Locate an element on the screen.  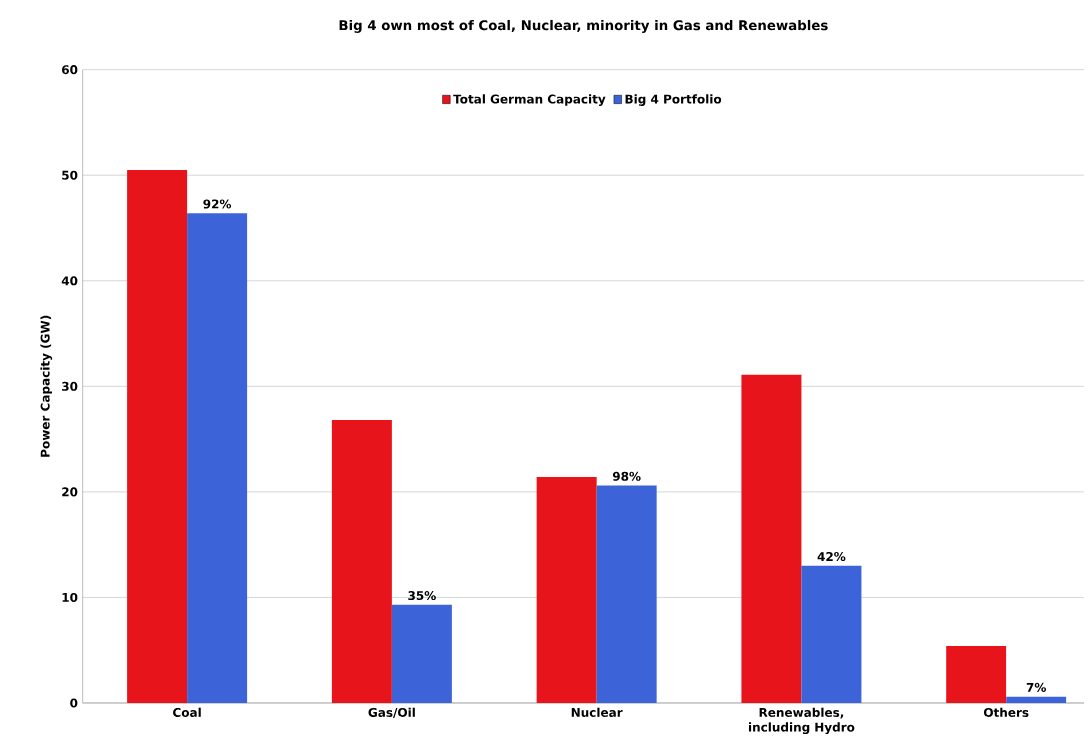
y-tick-label: 60 is located at coordinates (70, 70).